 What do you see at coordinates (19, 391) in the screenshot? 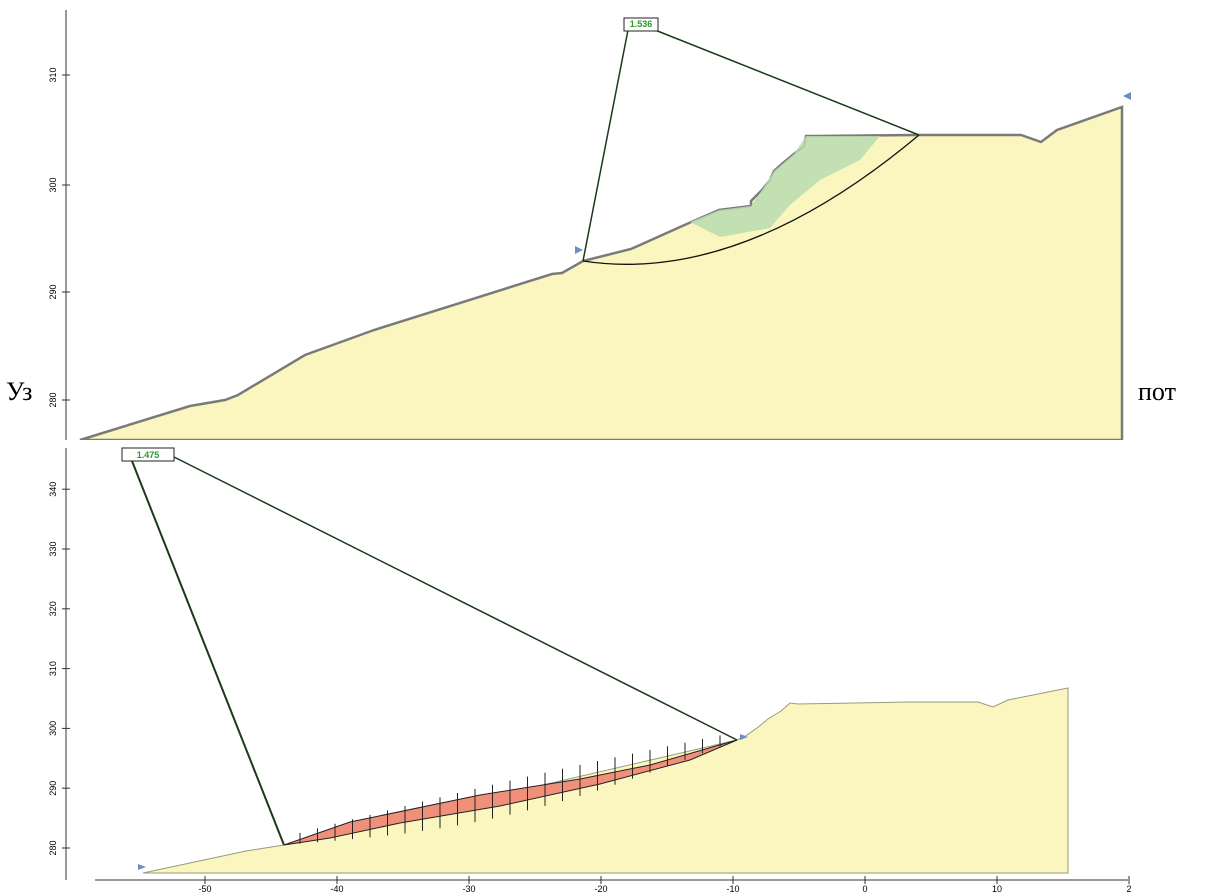
I see `body-text: Уз` at bounding box center [19, 391].